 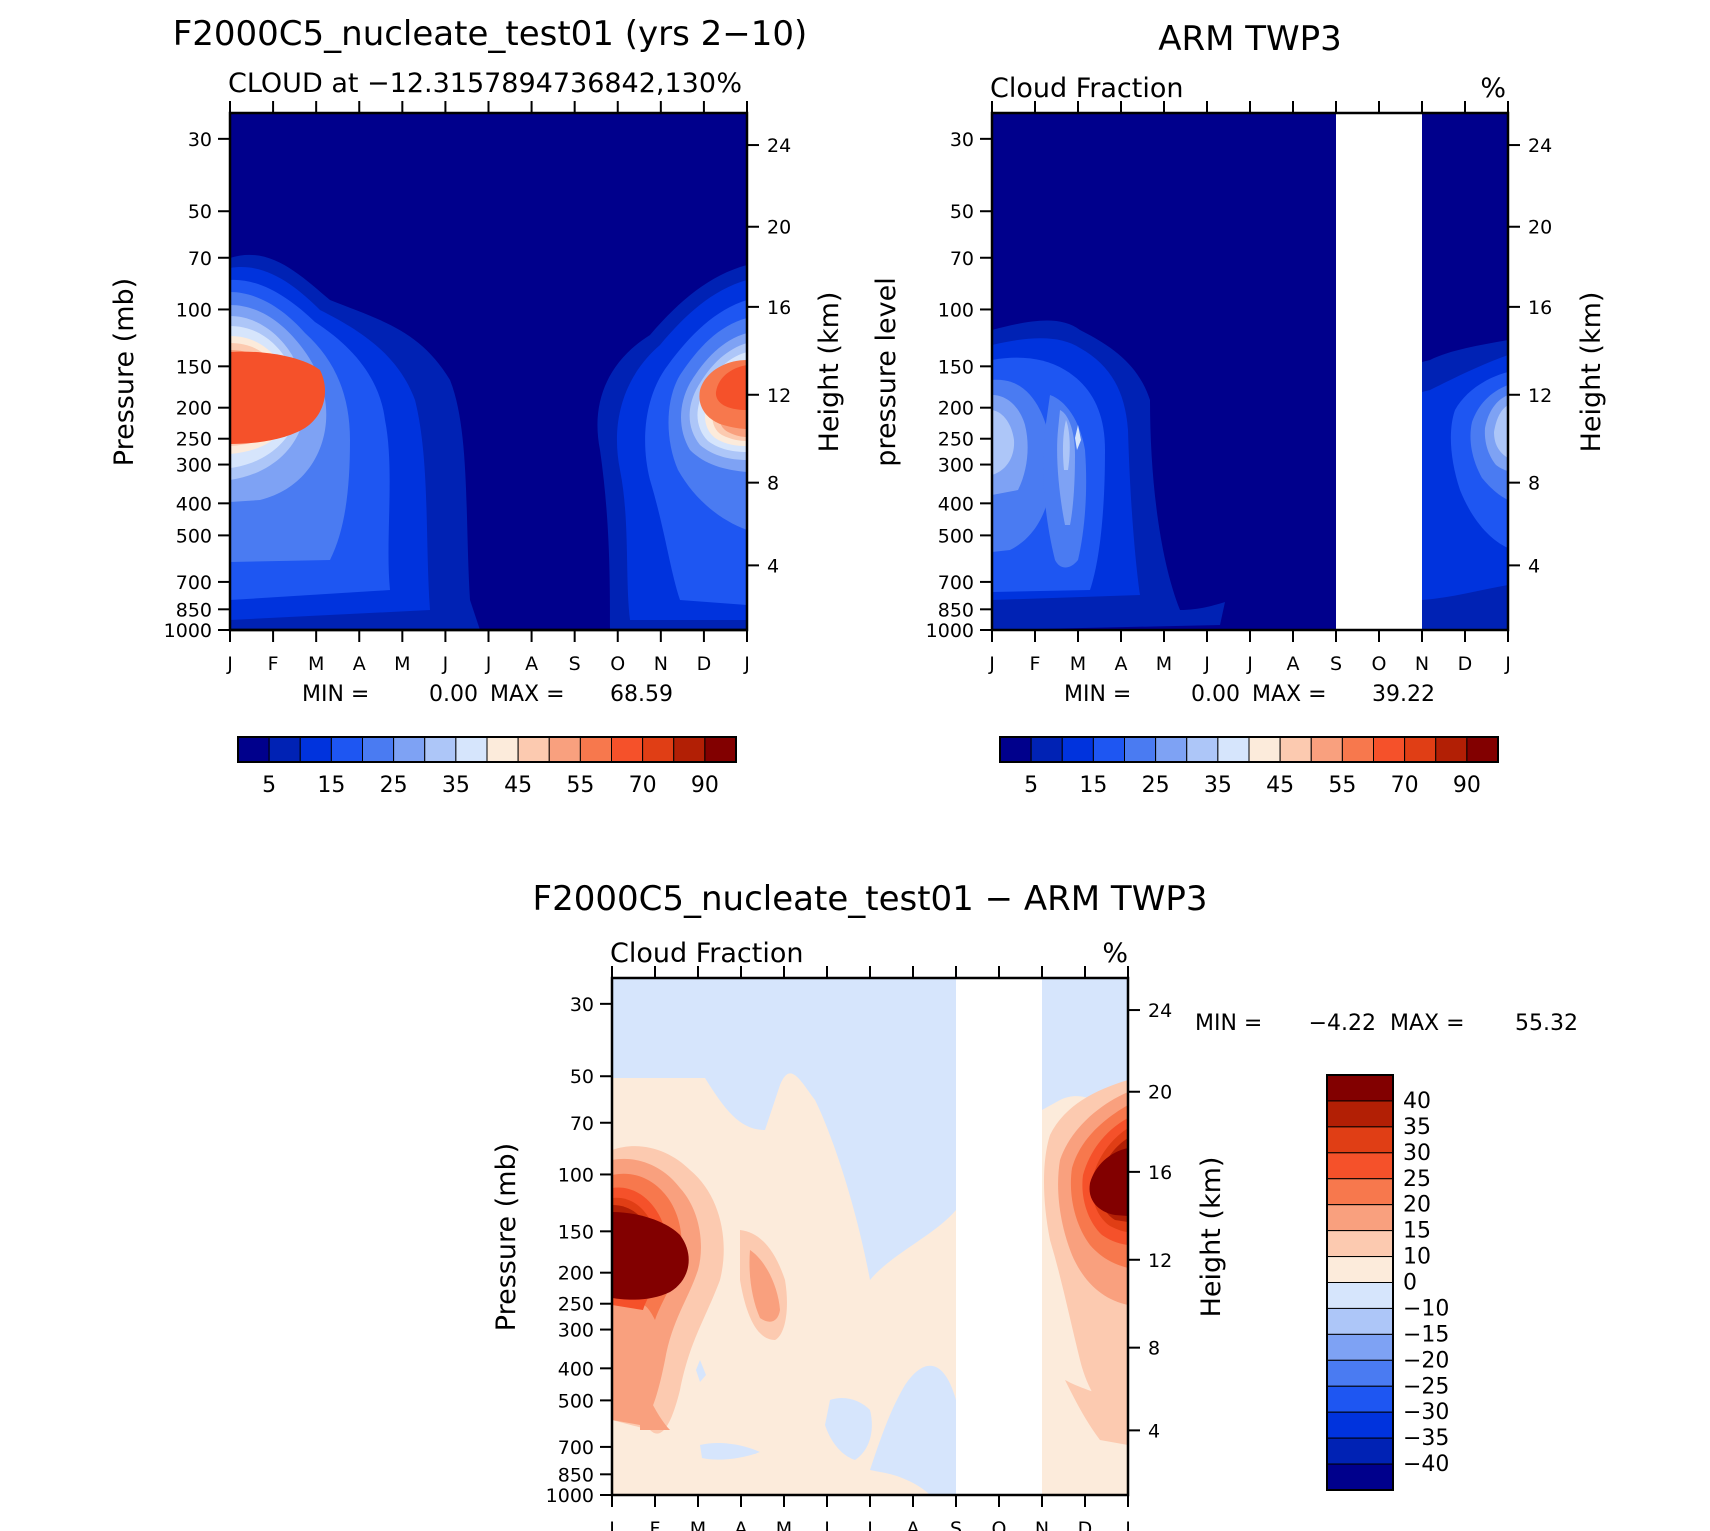 I want to click on panel-diff-title: F2000C5_nucleate_test01 − ARM TWP3, so click(x=870, y=899).